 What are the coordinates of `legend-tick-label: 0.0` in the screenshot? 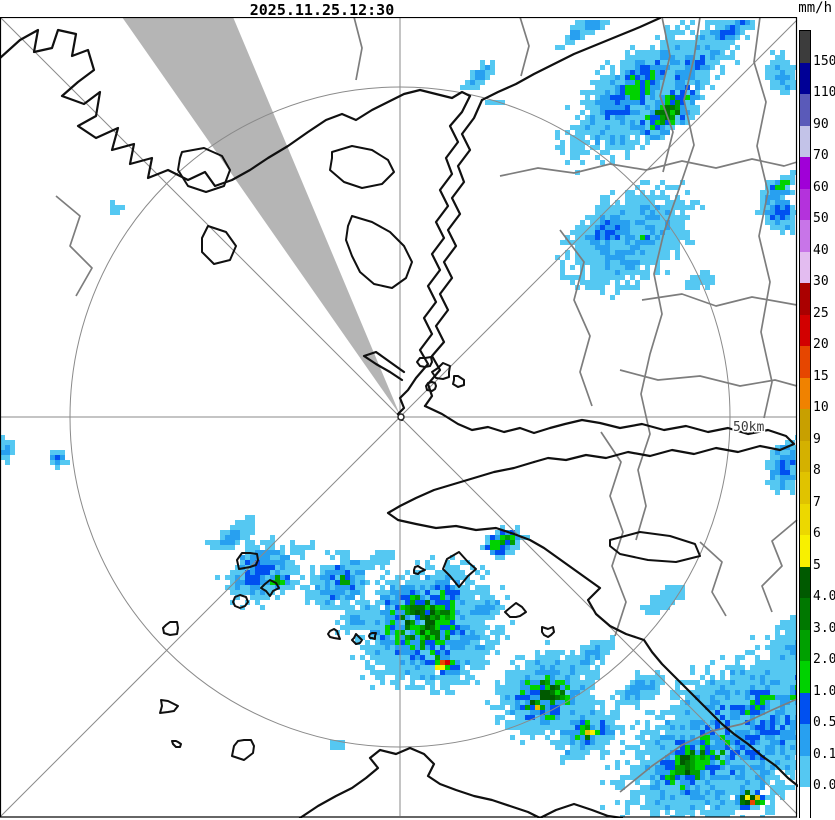 It's located at (824, 786).